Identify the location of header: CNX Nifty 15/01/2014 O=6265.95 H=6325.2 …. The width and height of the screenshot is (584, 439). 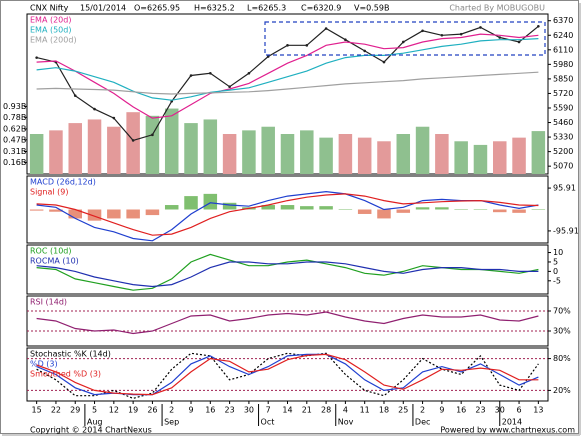
(287, 8).